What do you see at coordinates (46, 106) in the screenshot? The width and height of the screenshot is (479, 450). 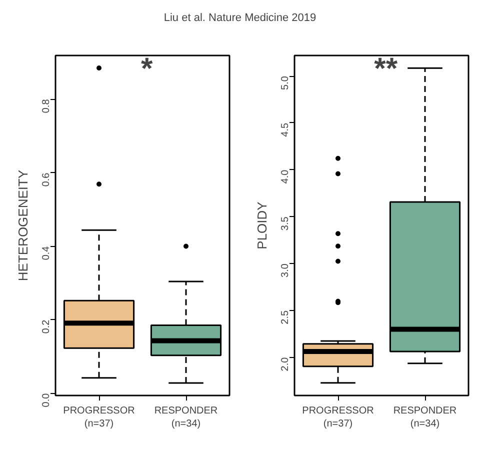 I see `y-tick-label: 0.8` at bounding box center [46, 106].